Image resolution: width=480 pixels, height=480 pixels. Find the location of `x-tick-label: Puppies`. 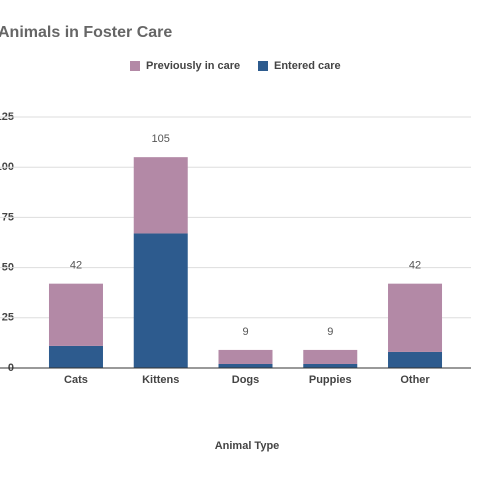

x-tick-label: Puppies is located at coordinates (330, 380).